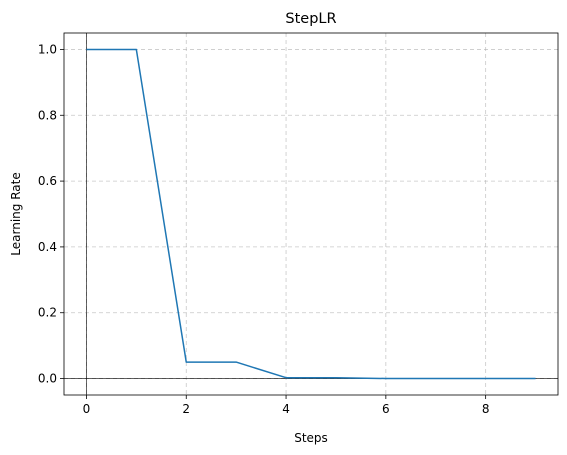 The width and height of the screenshot is (567, 455). Describe the element at coordinates (286, 409) in the screenshot. I see `x-tick-label: 4` at that location.